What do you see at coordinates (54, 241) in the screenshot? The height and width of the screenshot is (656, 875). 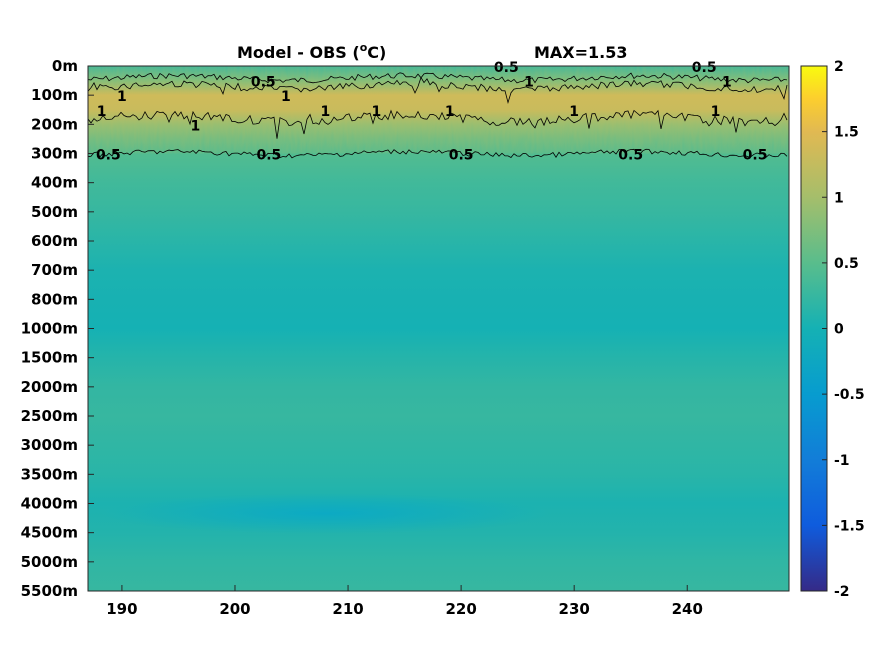 I see `y-tick-label: 600m` at bounding box center [54, 241].